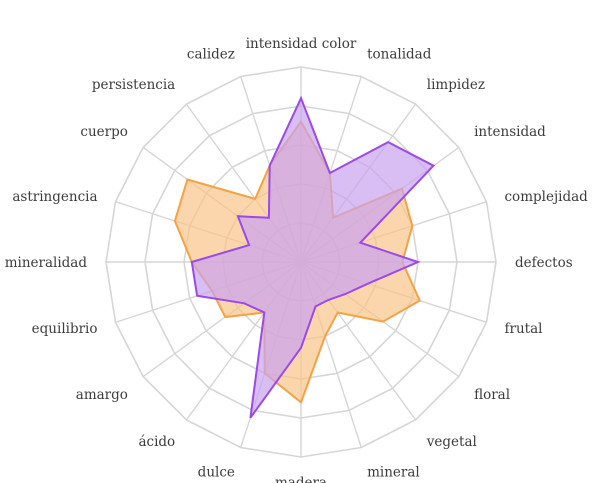 Image resolution: width=602 pixels, height=483 pixels. I want to click on axis-label-2: limpidez, so click(456, 85).